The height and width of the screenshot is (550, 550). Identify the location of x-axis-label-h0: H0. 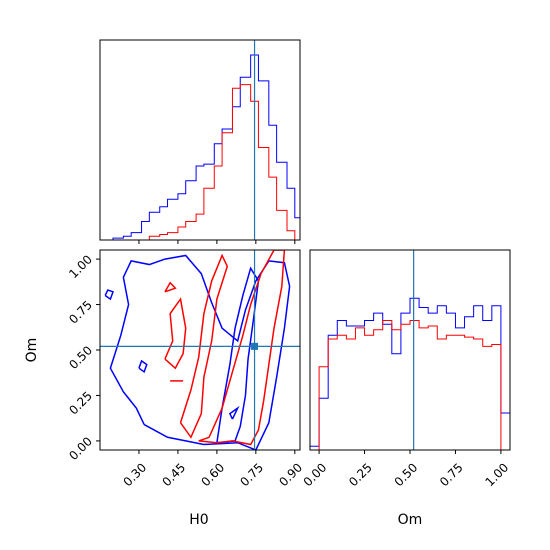
(198, 520).